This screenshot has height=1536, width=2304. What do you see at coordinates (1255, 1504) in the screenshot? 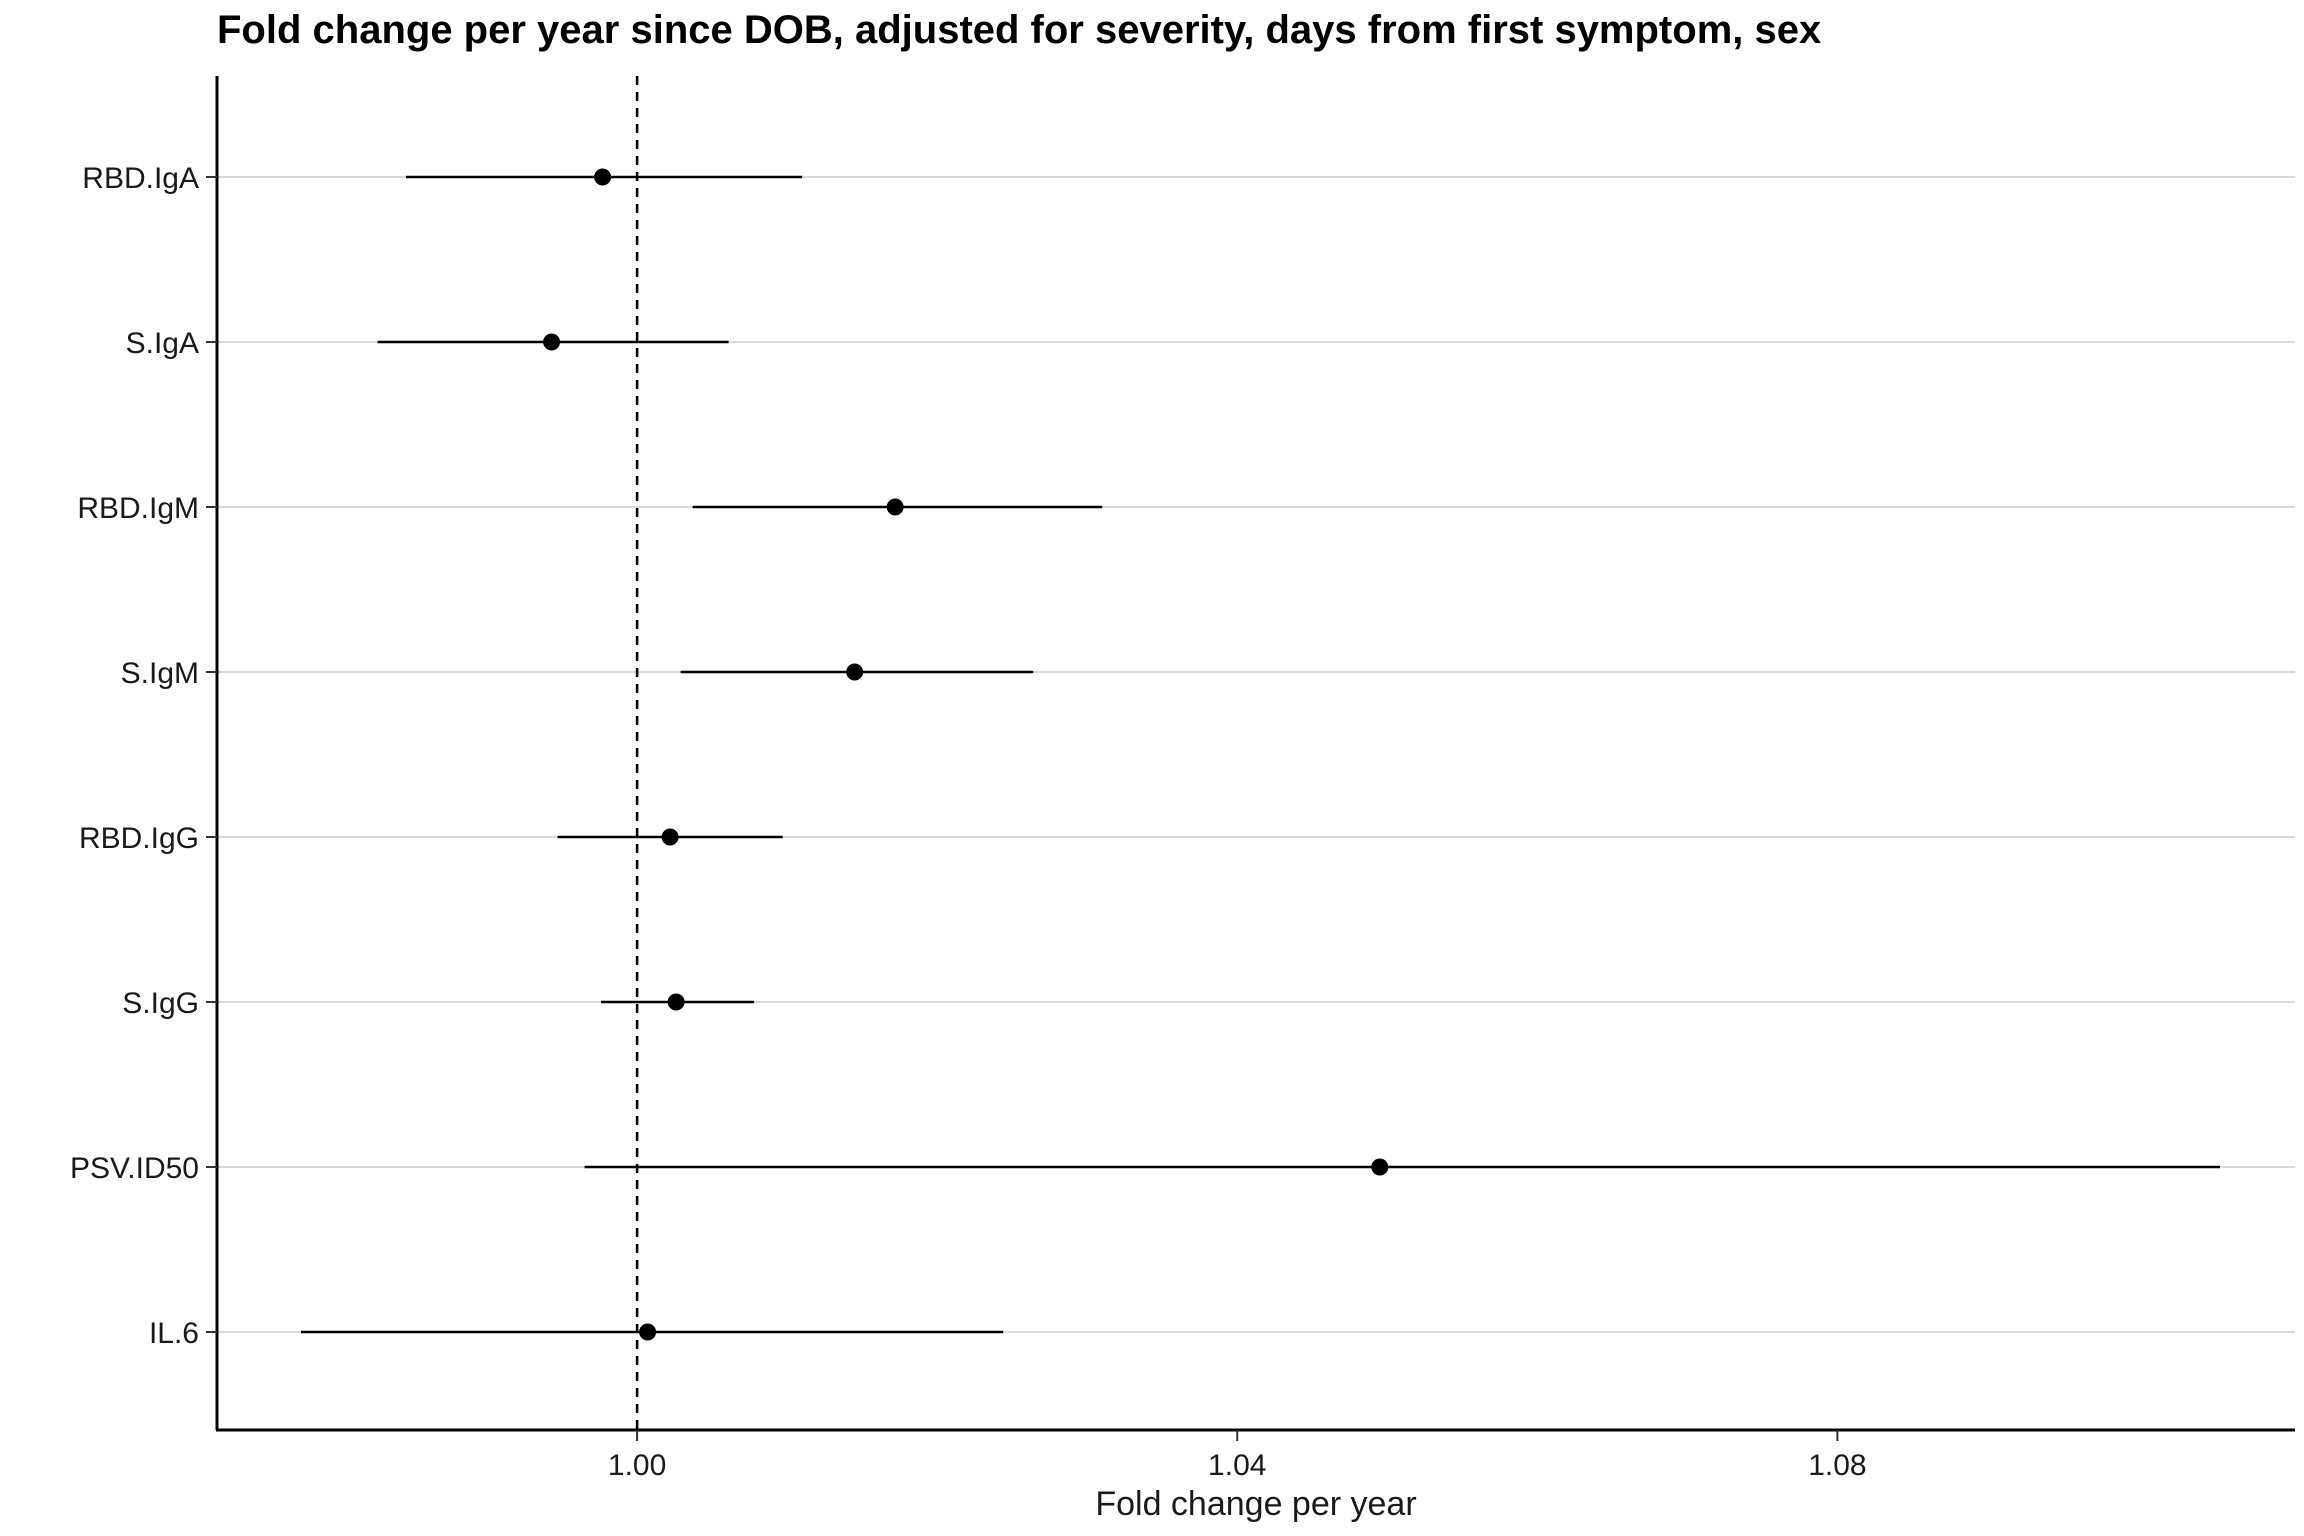
I see `x-axis-label: Fold change per year` at bounding box center [1255, 1504].